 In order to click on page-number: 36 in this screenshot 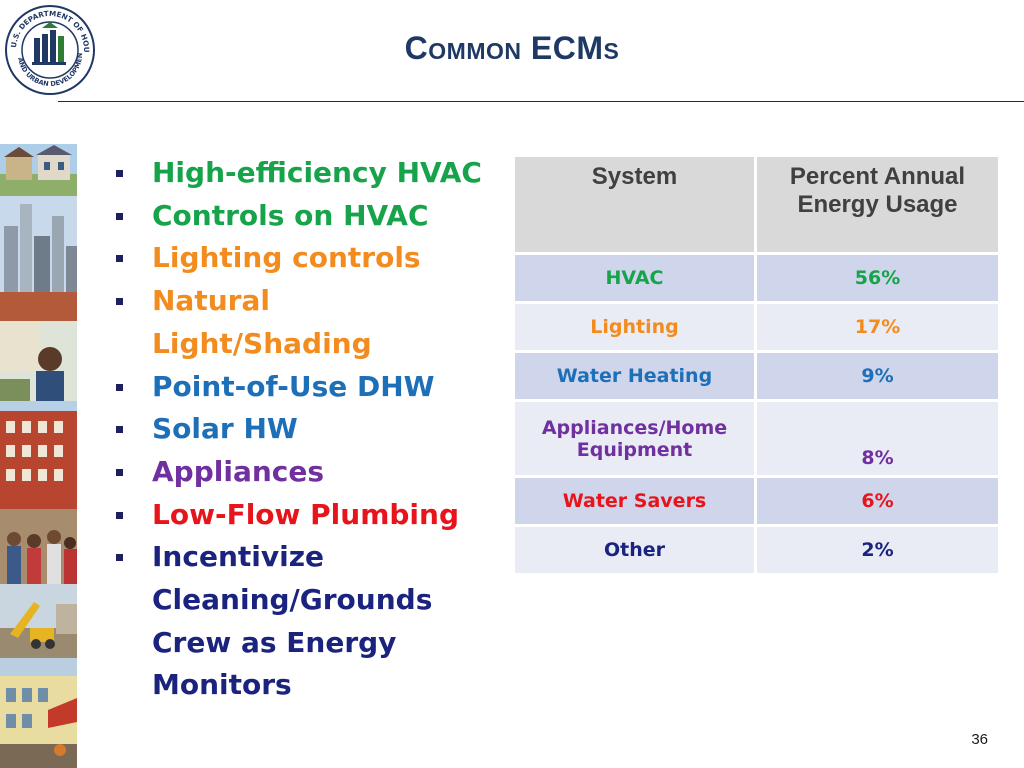, I will do `click(979, 739)`.